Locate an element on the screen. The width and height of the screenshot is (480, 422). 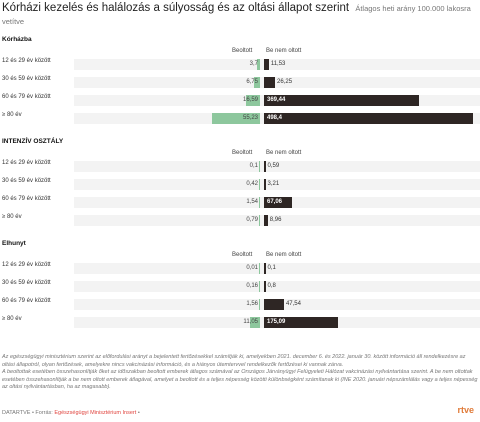
value-vaccinated: 1,56 is located at coordinates (252, 304).